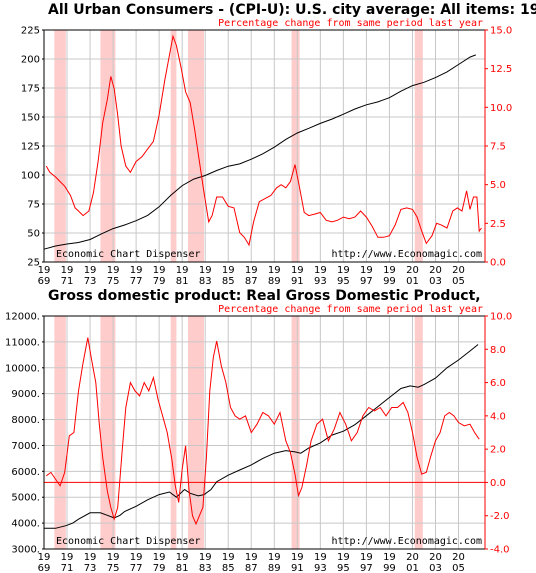 Image resolution: width=536 pixels, height=573 pixels. I want to click on left-axis-tick-label: 10000., so click(22, 368).